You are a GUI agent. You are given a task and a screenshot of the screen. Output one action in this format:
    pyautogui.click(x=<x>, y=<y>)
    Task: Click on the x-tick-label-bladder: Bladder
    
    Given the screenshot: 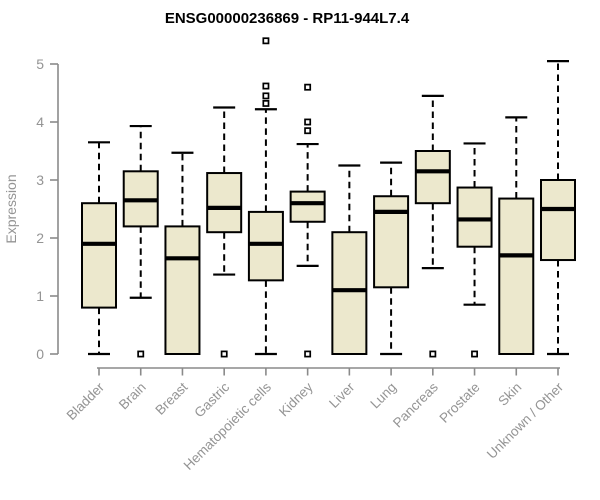 What is the action you would take?
    pyautogui.click(x=86, y=401)
    